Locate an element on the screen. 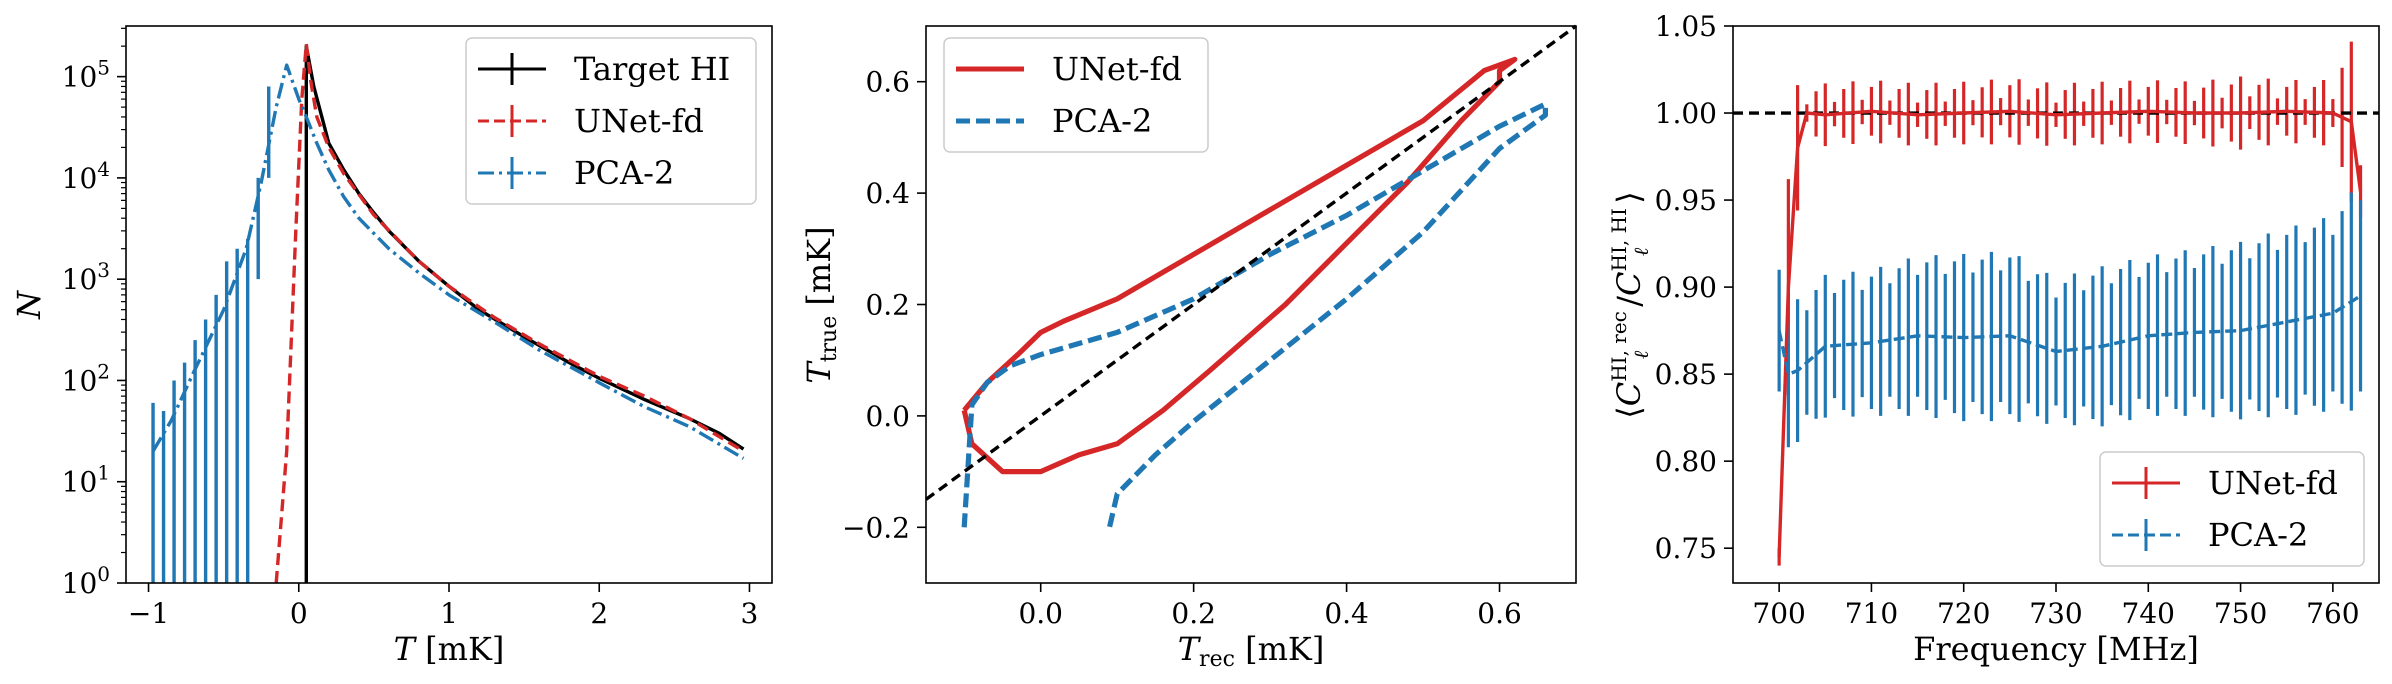 Image resolution: width=2392 pixels, height=684 pixels. y-tick-label: 0.2 is located at coordinates (887, 305).